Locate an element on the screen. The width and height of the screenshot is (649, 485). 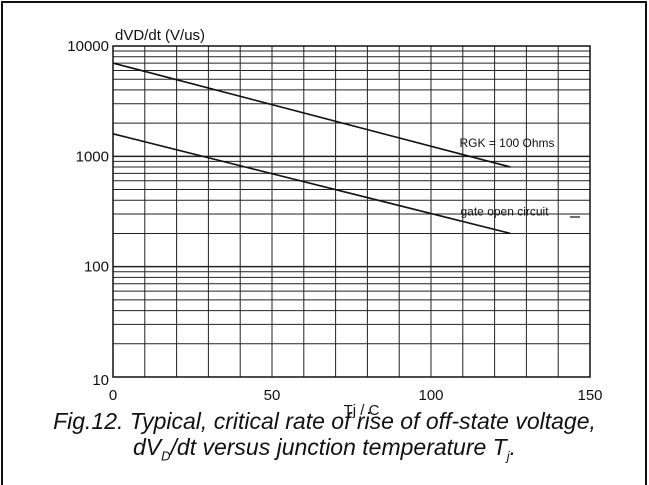
caption-part: dV is located at coordinates (147, 447).